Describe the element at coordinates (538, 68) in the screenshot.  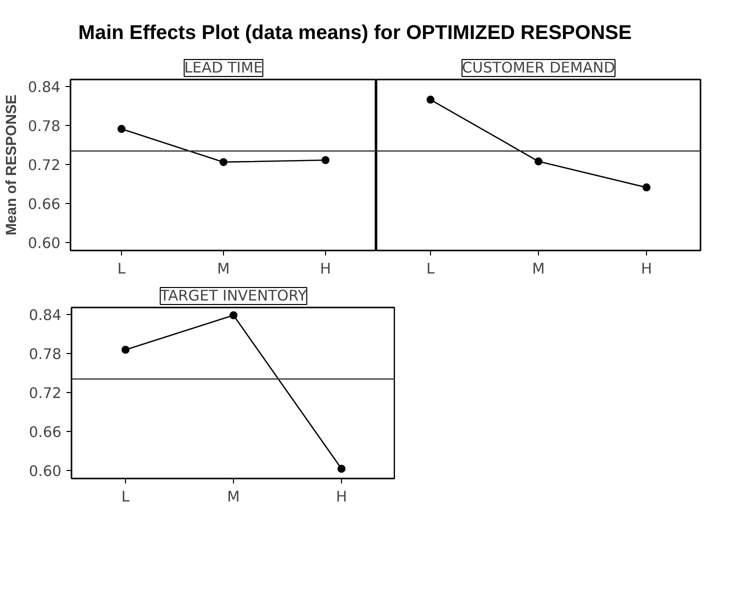
I see `chart-subtitle: CUSTOMER DEMAND` at that location.